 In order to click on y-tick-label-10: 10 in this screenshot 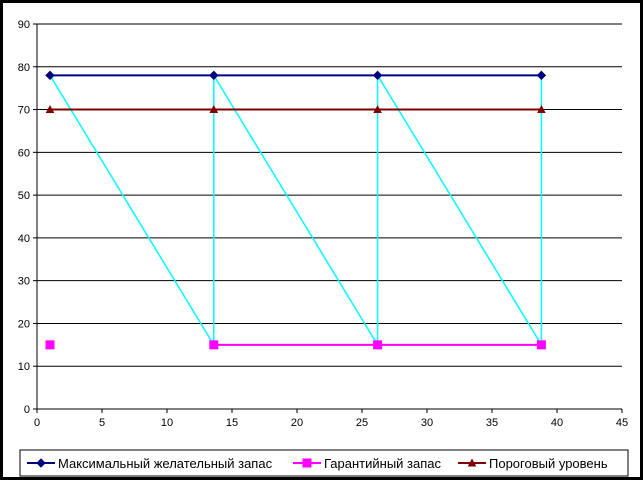, I will do `click(24, 367)`.